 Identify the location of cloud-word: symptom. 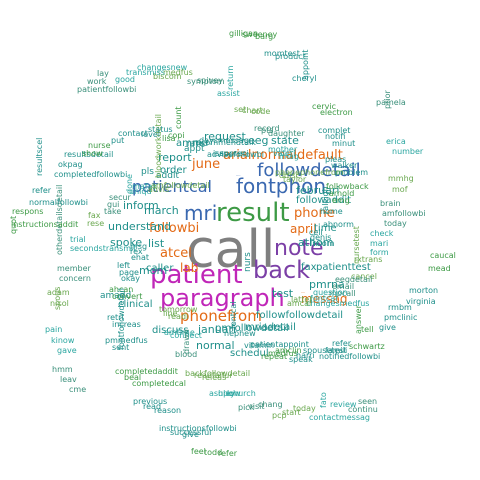
(206, 81).